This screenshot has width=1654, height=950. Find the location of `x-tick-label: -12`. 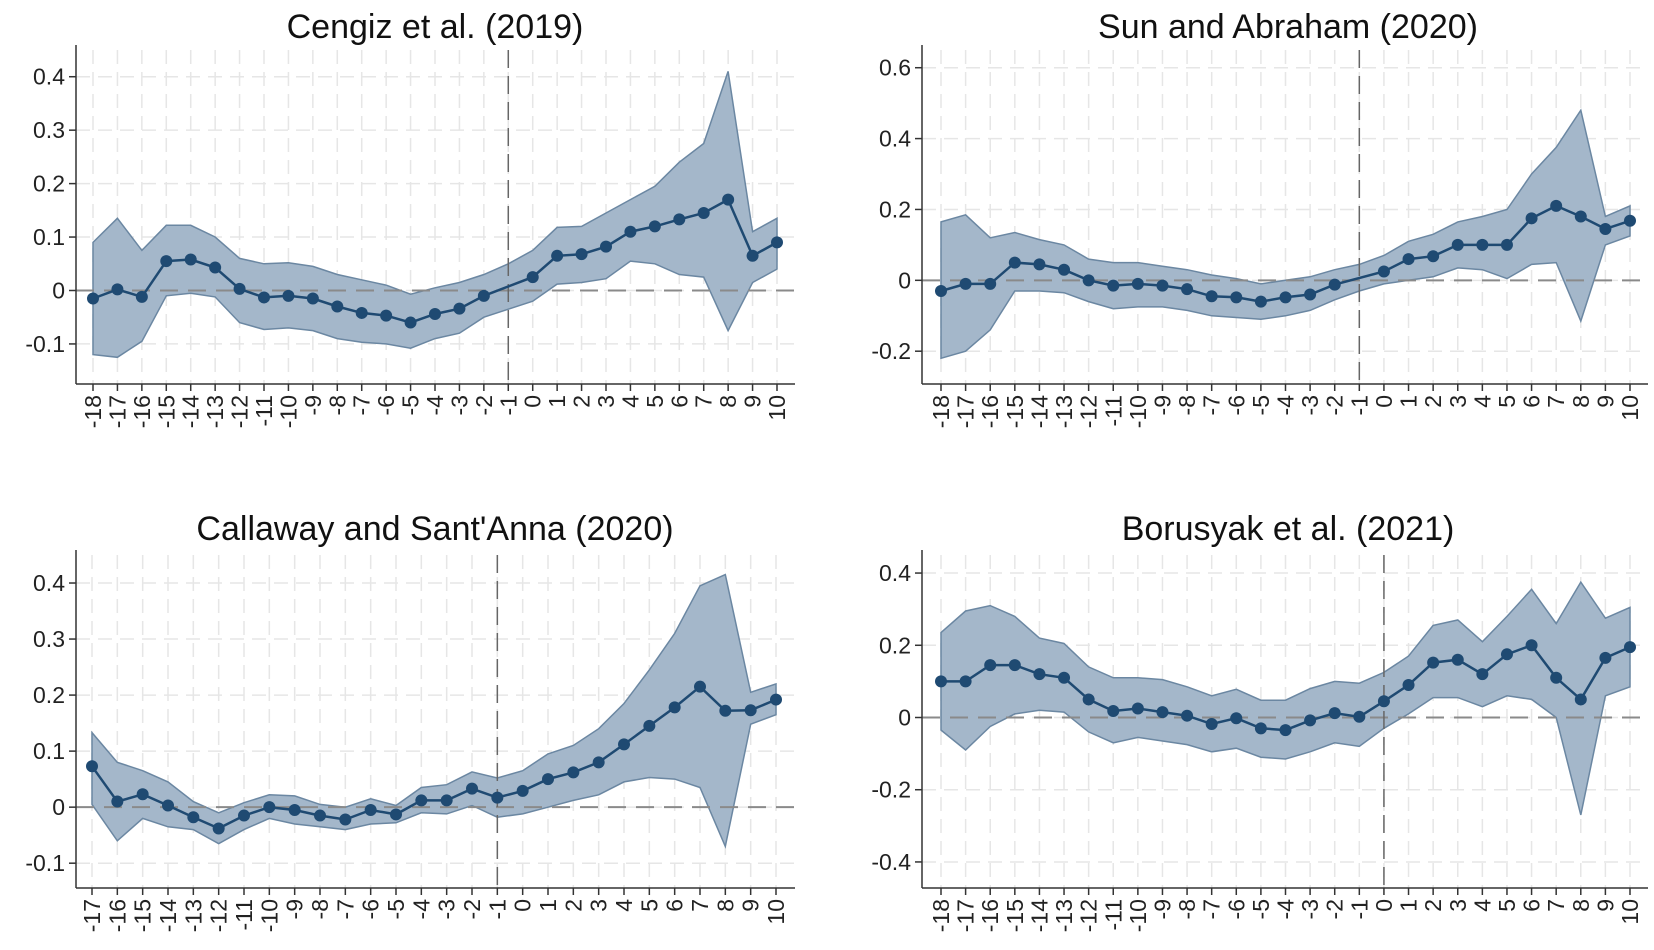

x-tick-label: -12 is located at coordinates (240, 411).